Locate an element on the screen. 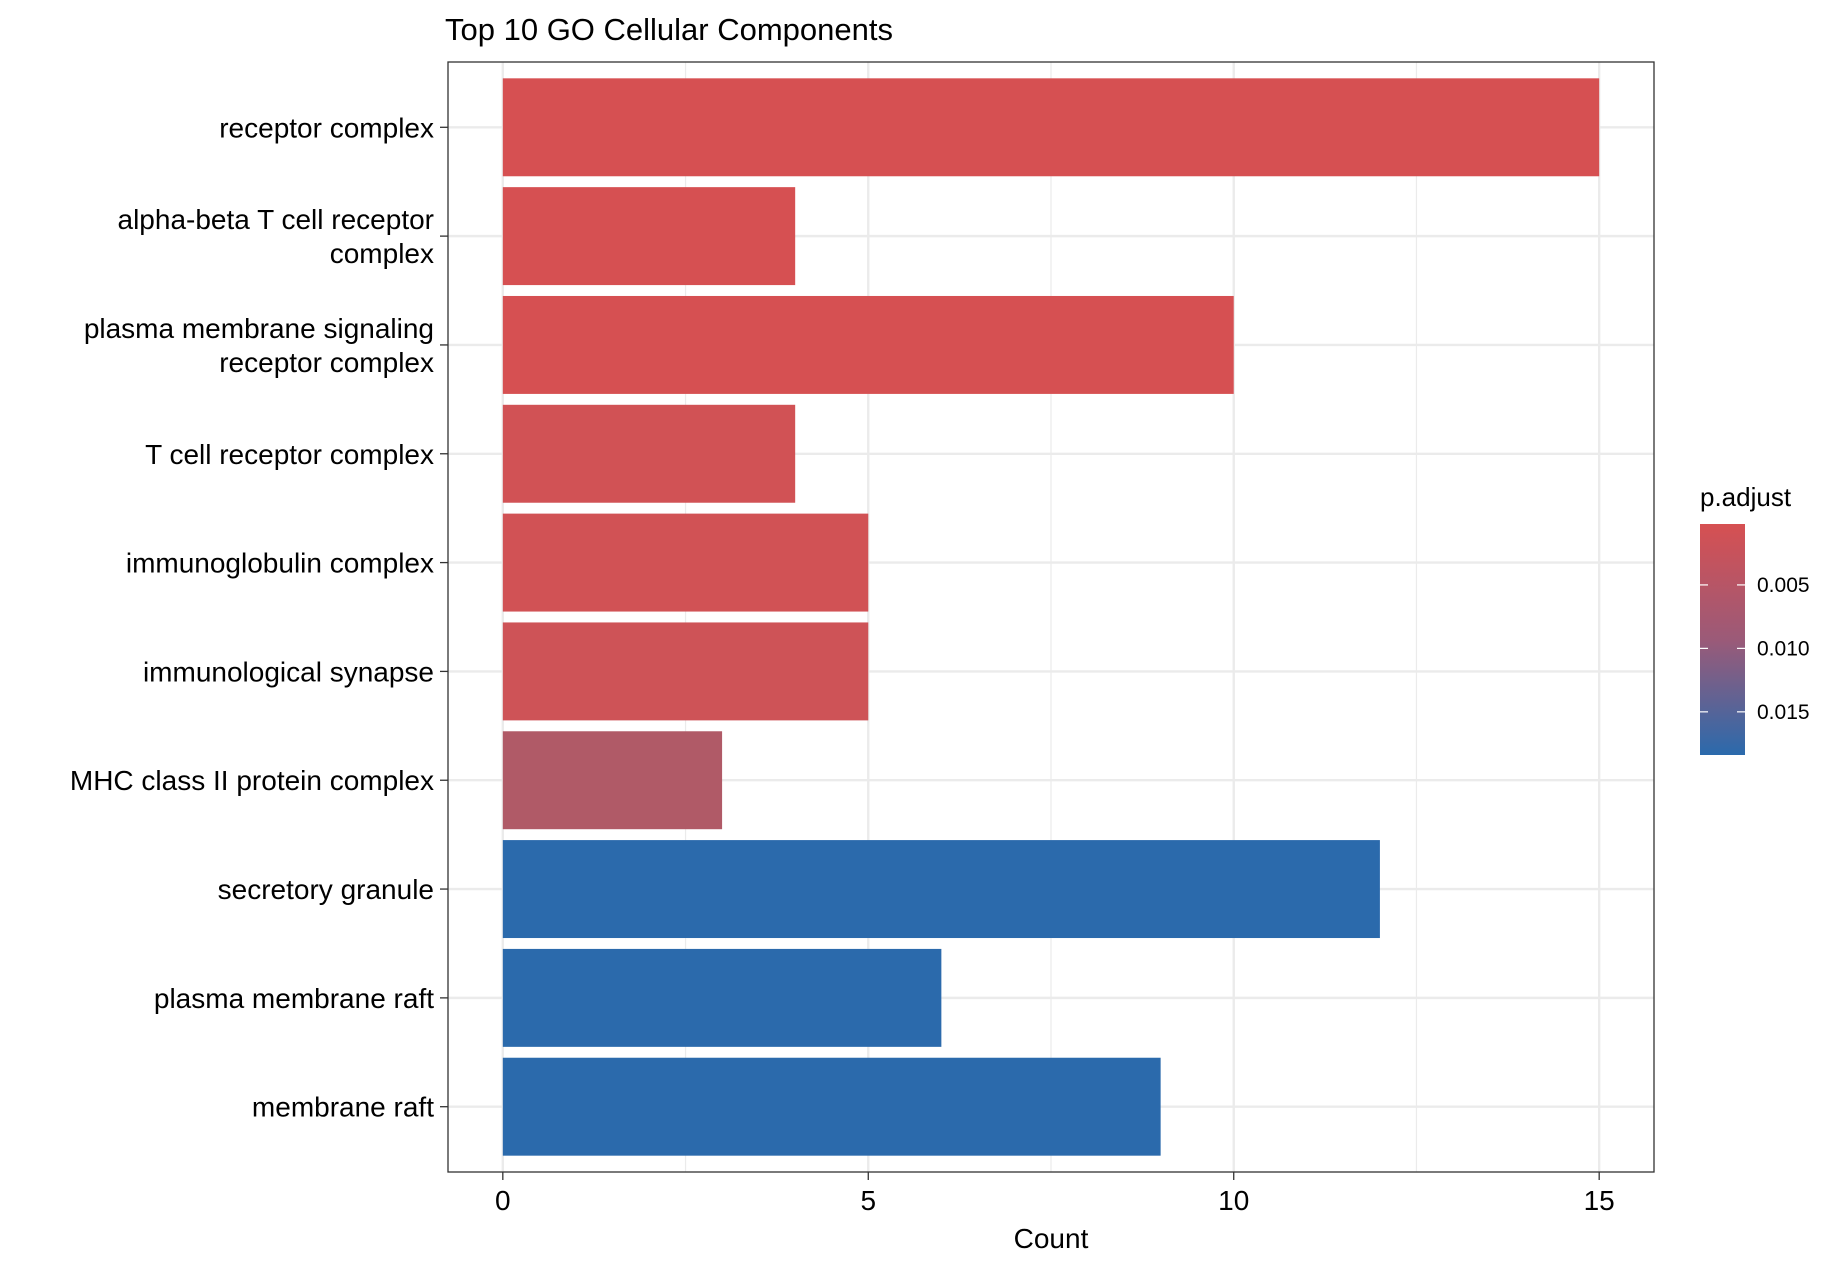 The image size is (1838, 1262). x-axis-title: Count is located at coordinates (1051, 1238).